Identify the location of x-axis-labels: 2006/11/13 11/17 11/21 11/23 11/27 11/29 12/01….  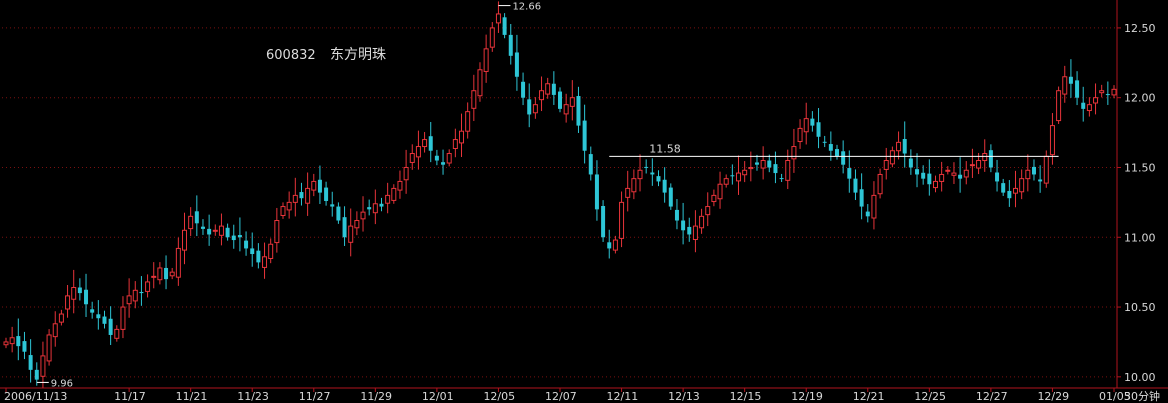
(567, 396).